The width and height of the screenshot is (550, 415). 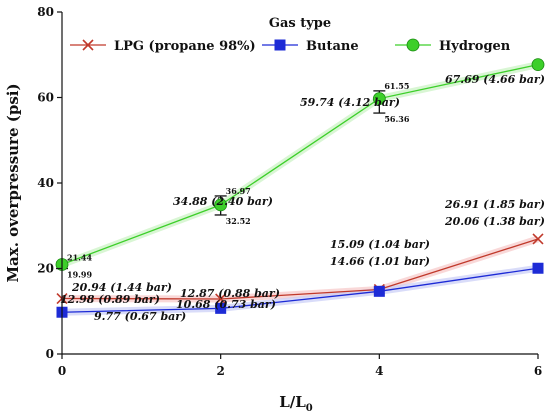 What do you see at coordinates (45, 269) in the screenshot?
I see `y-tick-label-1: 20` at bounding box center [45, 269].